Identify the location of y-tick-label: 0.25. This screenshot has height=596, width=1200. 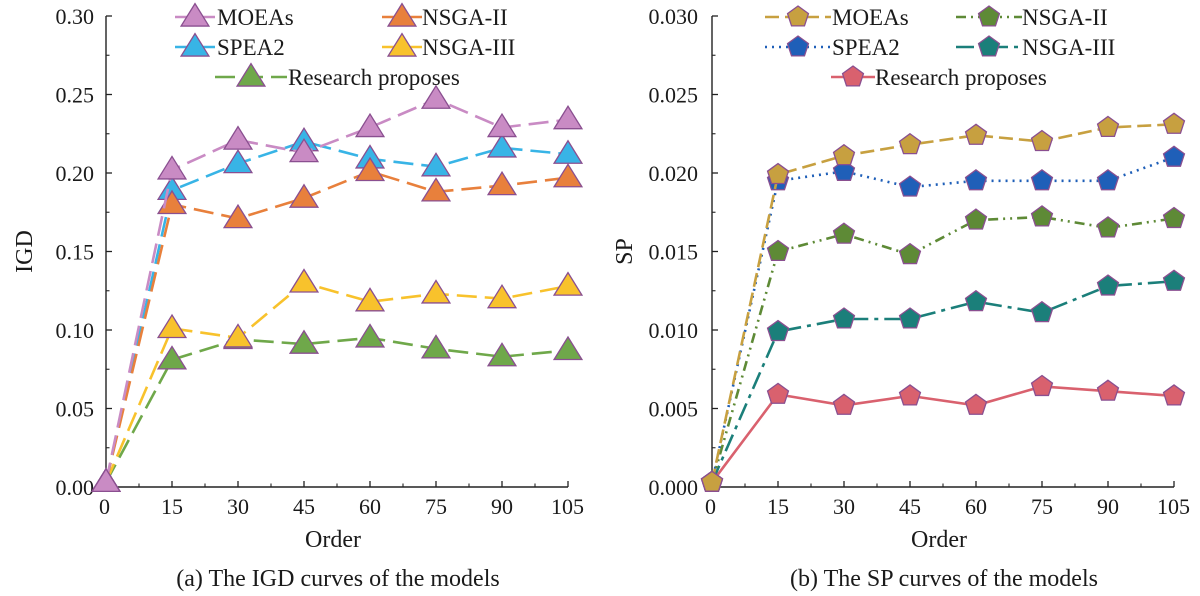
(75, 95).